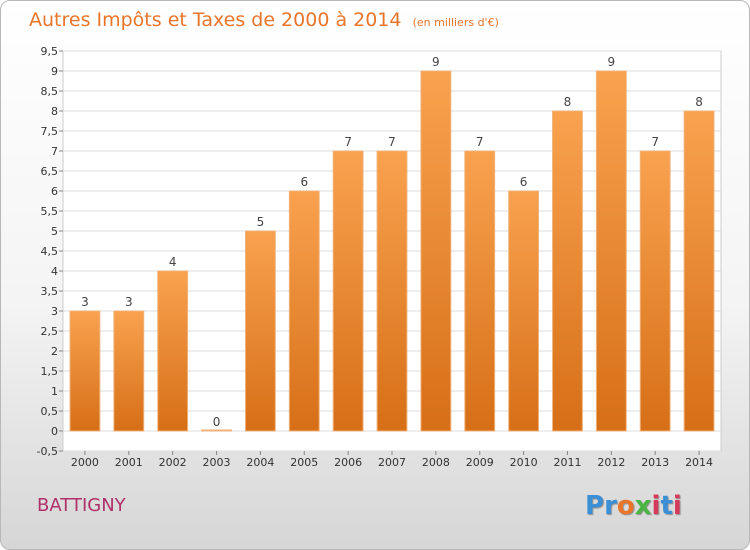  What do you see at coordinates (81, 505) in the screenshot?
I see `town-name: BATTIGNY` at bounding box center [81, 505].